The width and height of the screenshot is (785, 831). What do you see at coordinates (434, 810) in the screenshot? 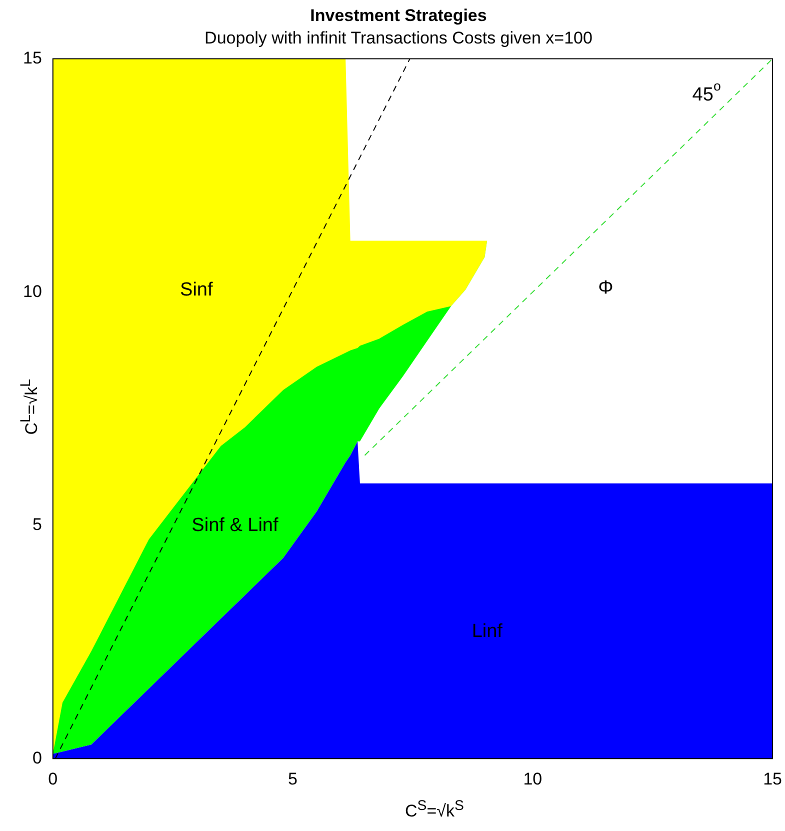
I see `x-axis-title: C$^{S}$=√k$^{S}$` at bounding box center [434, 810].